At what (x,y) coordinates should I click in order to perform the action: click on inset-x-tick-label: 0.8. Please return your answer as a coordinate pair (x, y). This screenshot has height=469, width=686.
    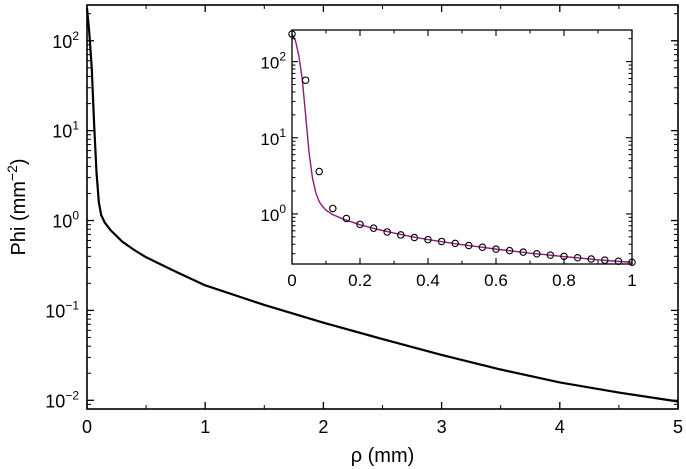
    Looking at the image, I should click on (564, 280).